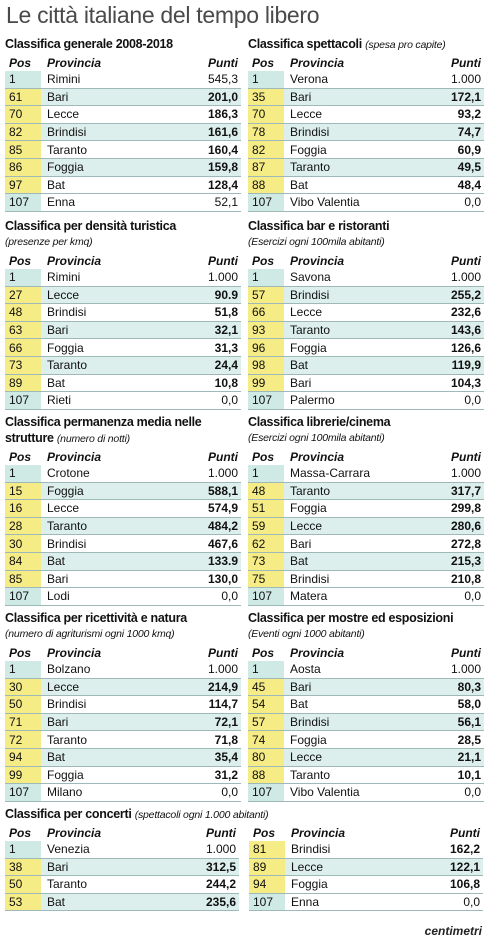  Describe the element at coordinates (220, 884) in the screenshot. I see `score: 244,2` at that location.